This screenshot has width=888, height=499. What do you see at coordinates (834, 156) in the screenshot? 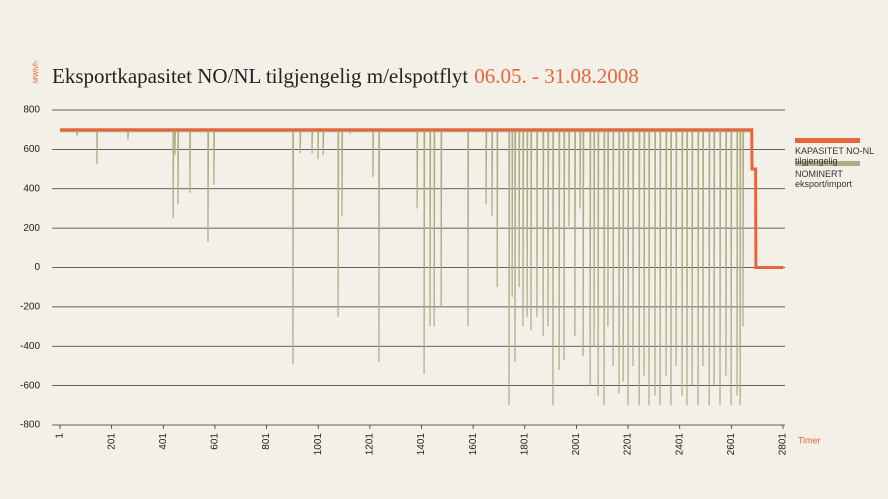
I see `legend-label: KAPASITET NO-NL tilgjengelig` at bounding box center [834, 156].